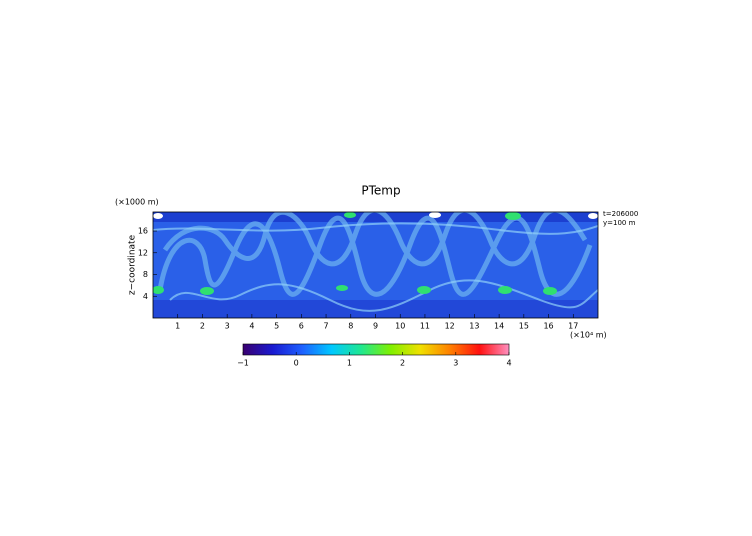  Describe the element at coordinates (326, 326) in the screenshot. I see `x-tick-label: 7` at that location.